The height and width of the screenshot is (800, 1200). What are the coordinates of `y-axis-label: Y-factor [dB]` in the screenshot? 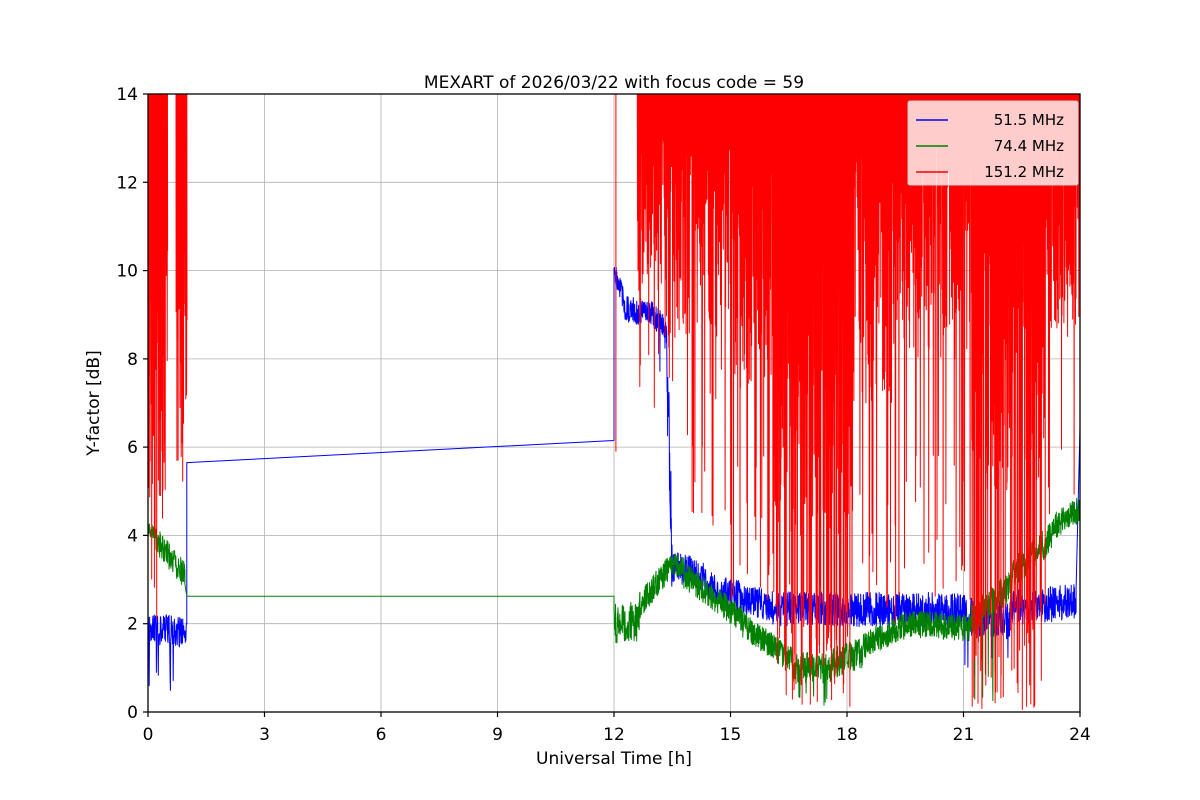 It's located at (94, 403).